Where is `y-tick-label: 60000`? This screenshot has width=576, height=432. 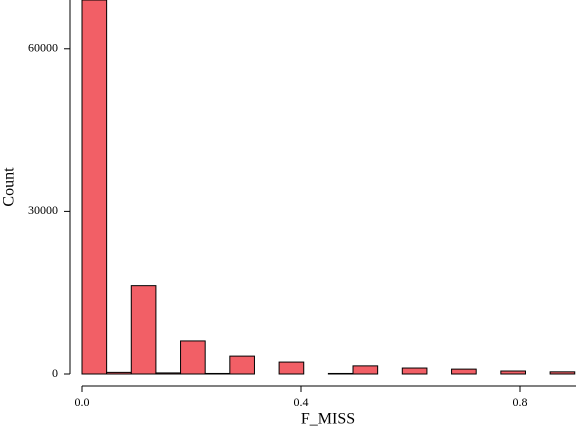
y-tick-label: 60000 is located at coordinates (43, 48).